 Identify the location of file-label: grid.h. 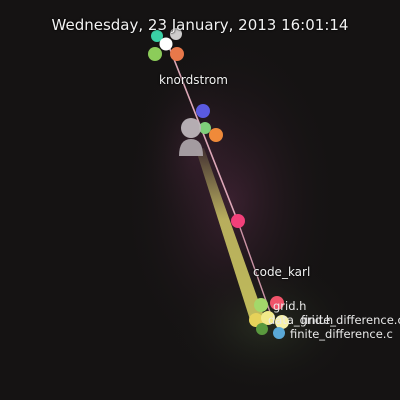
(290, 306).